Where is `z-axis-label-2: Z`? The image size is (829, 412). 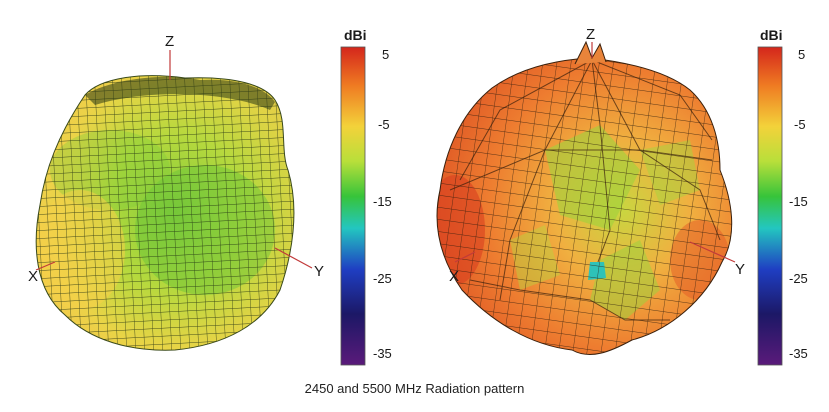
z-axis-label-2: Z is located at coordinates (591, 34).